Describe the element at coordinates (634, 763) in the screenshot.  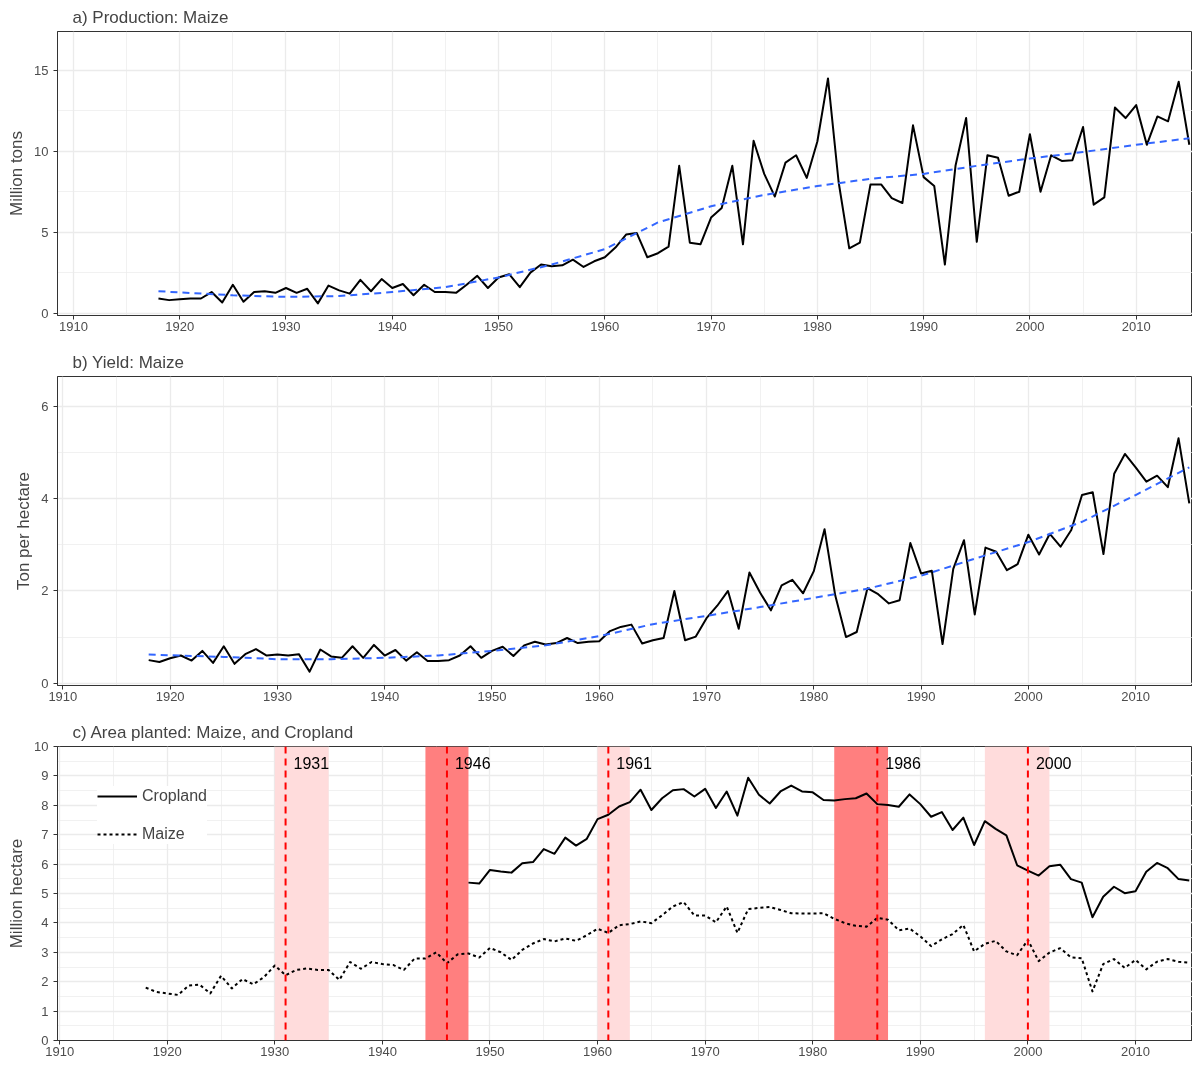
I see `ref-line-label: 1961` at that location.